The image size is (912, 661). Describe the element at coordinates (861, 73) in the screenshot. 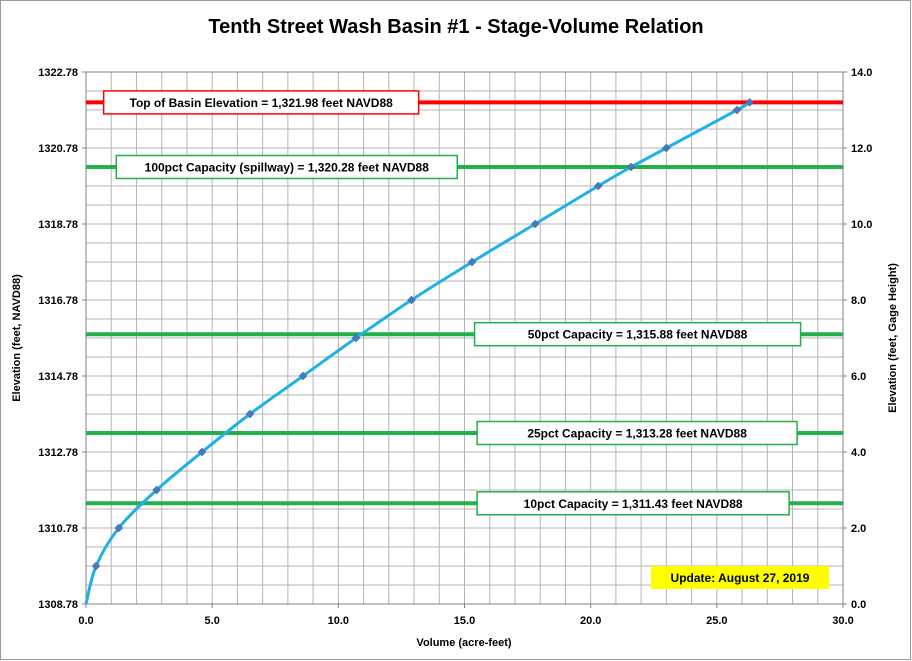

I see `y2-tick-label: 14.0` at that location.